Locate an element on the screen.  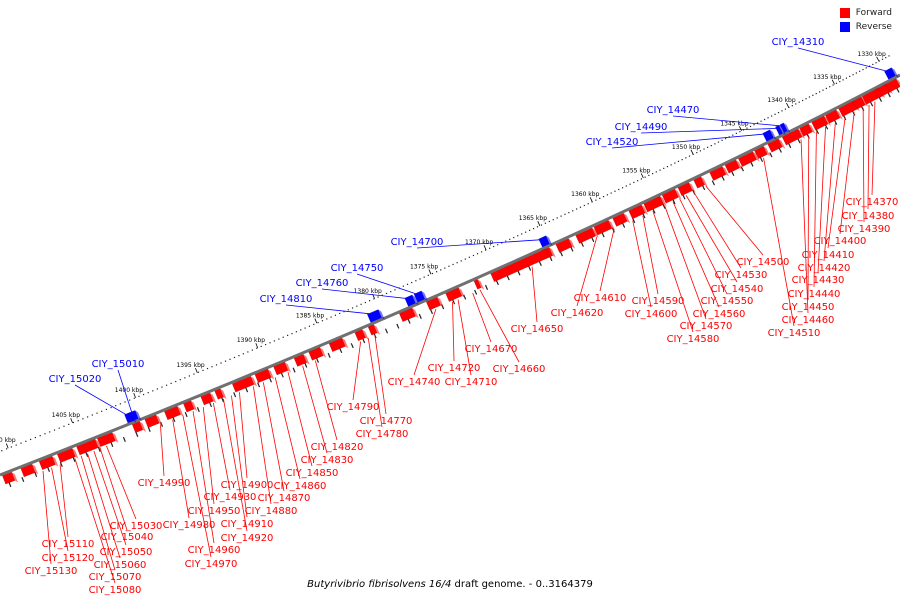
forward-gene-label: CIY_15080 is located at coordinates (115, 590).